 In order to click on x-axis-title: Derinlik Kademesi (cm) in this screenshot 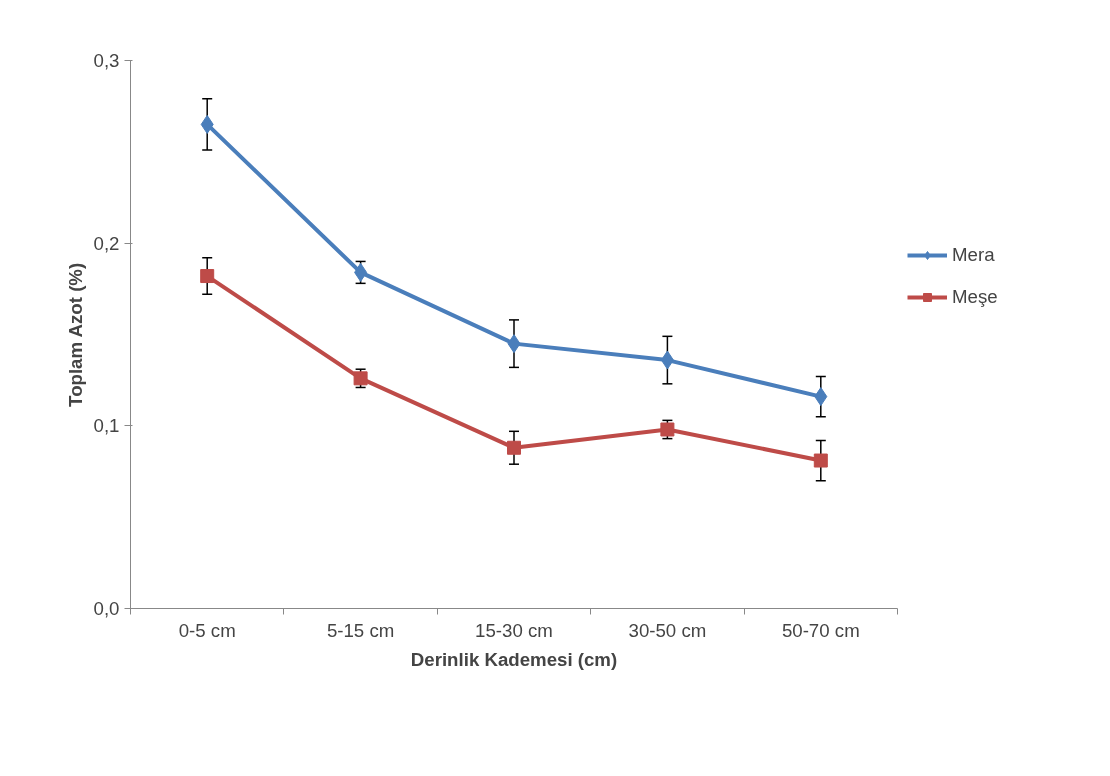, I will do `click(514, 659)`.